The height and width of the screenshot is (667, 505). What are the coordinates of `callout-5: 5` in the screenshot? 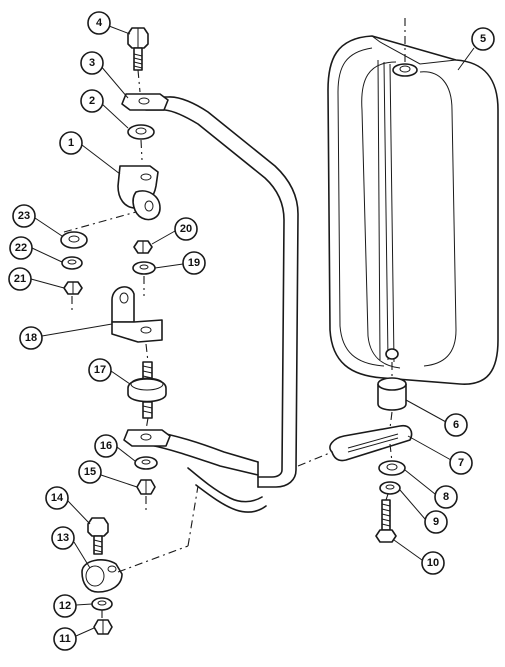 It's located at (483, 39).